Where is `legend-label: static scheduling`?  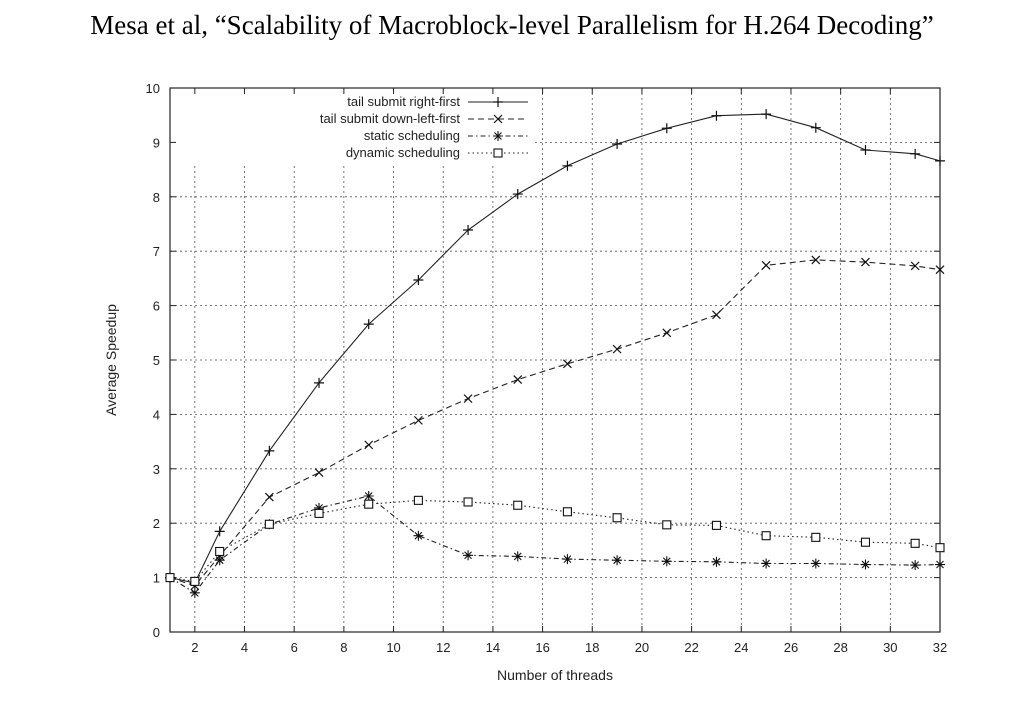
legend-label: static scheduling is located at coordinates (412, 135).